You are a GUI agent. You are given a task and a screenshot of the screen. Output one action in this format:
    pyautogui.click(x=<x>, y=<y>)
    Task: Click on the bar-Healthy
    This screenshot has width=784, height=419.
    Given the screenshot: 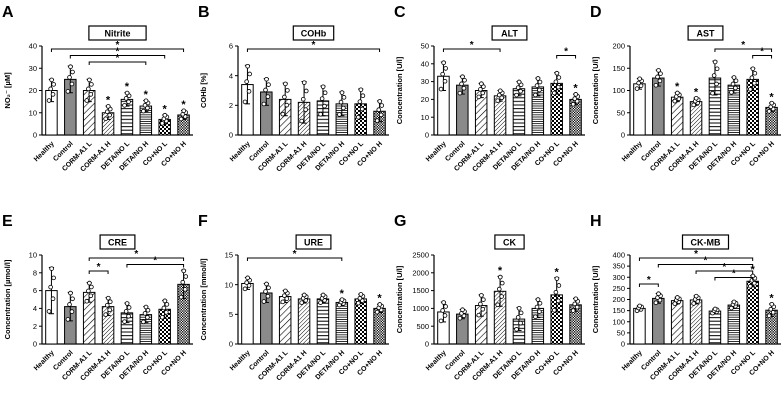 What is the action you would take?
    pyautogui.click(x=639, y=326)
    